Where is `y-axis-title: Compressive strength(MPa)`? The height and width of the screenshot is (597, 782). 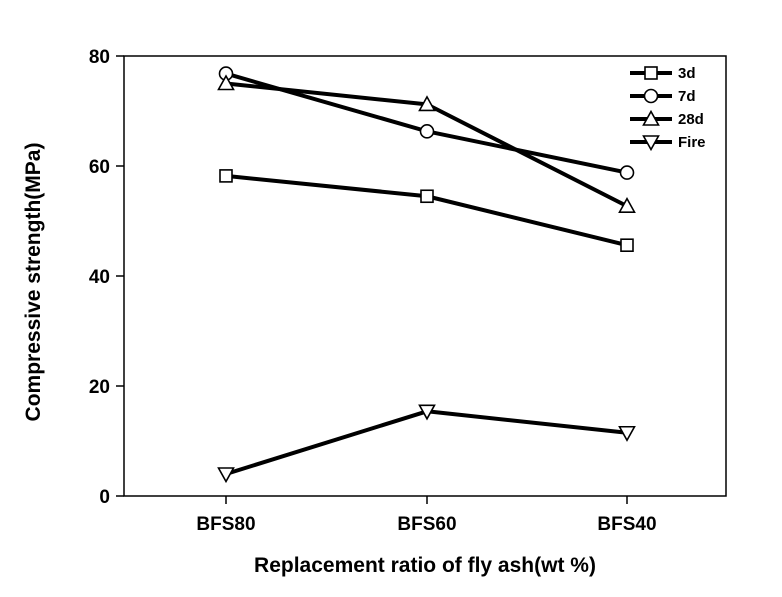 y-axis-title: Compressive strength(MPa) is located at coordinates (33, 282).